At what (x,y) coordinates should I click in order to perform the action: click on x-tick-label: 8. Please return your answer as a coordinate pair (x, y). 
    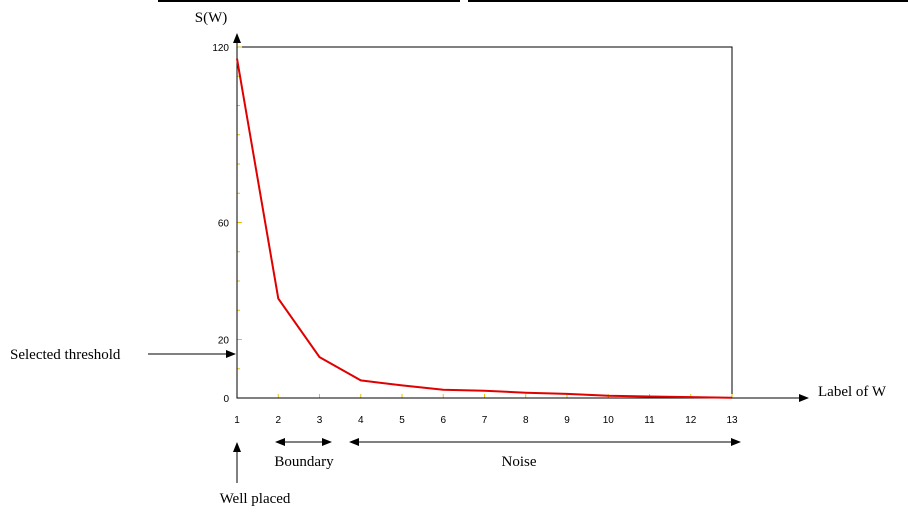
    Looking at the image, I should click on (526, 420).